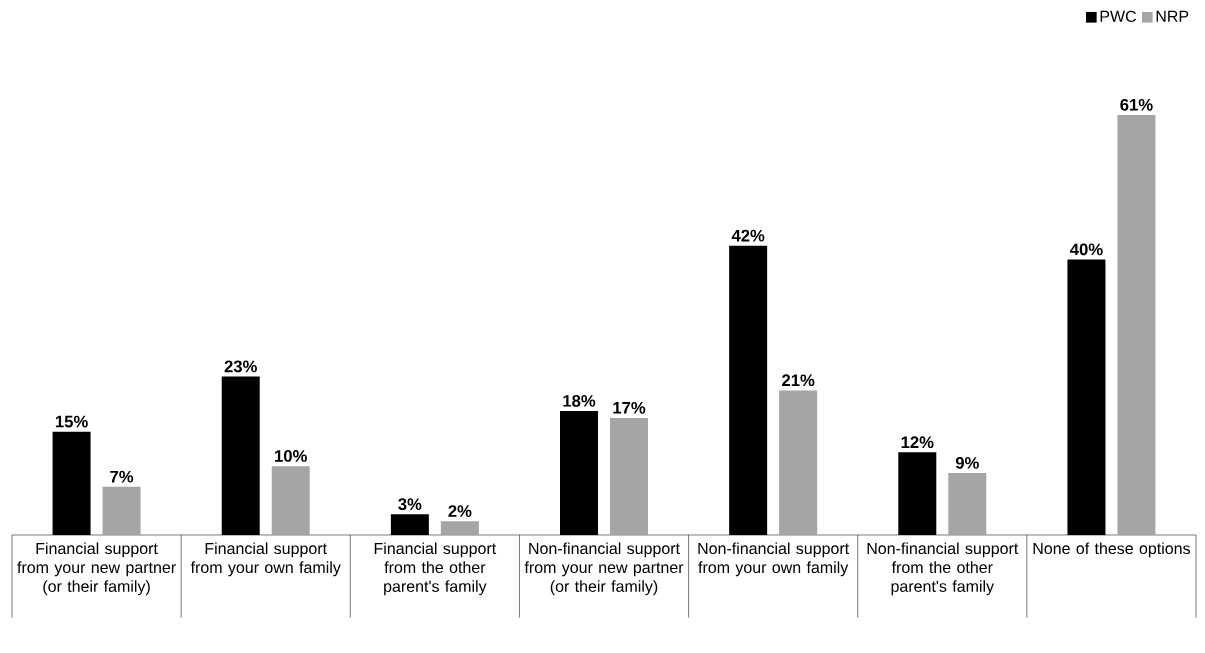 The width and height of the screenshot is (1205, 653). Describe the element at coordinates (943, 569) in the screenshot. I see `x-tick-label: Non-financial support from the other parent's family` at that location.